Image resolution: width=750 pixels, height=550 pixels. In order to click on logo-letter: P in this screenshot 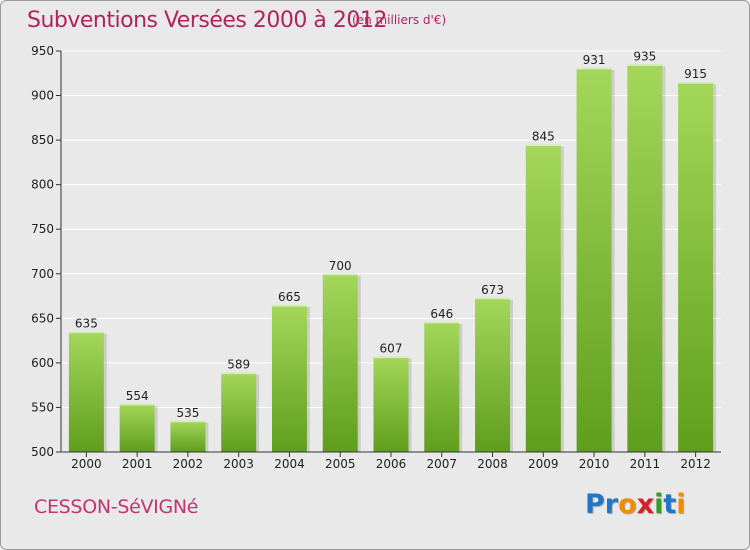, I will do `click(595, 504)`.